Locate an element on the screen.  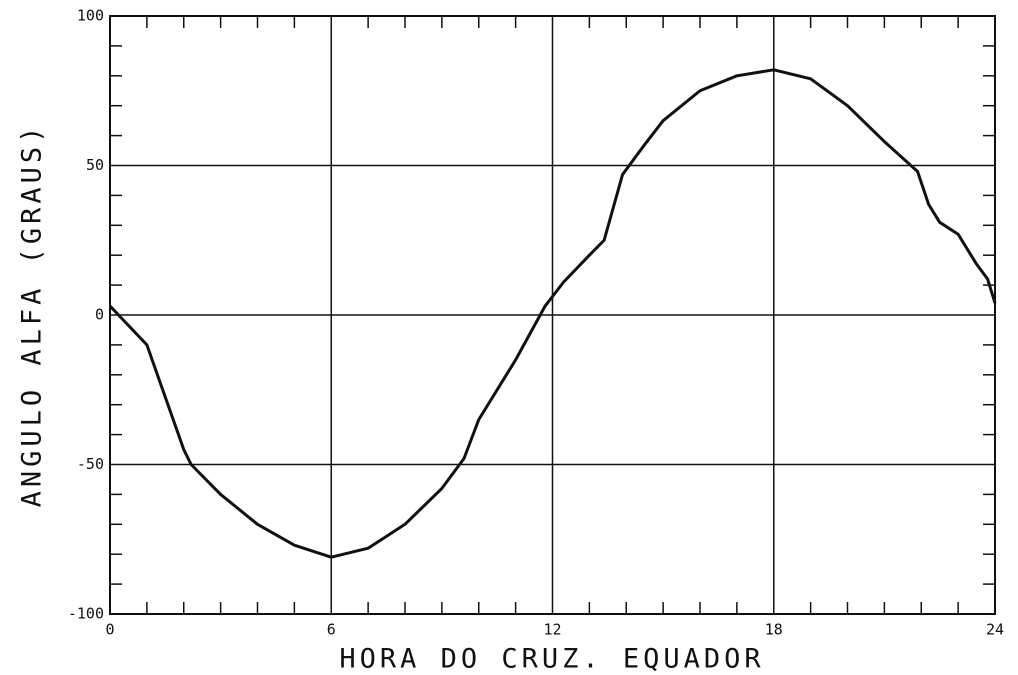
y-tick-label: 50 is located at coordinates (95, 165).